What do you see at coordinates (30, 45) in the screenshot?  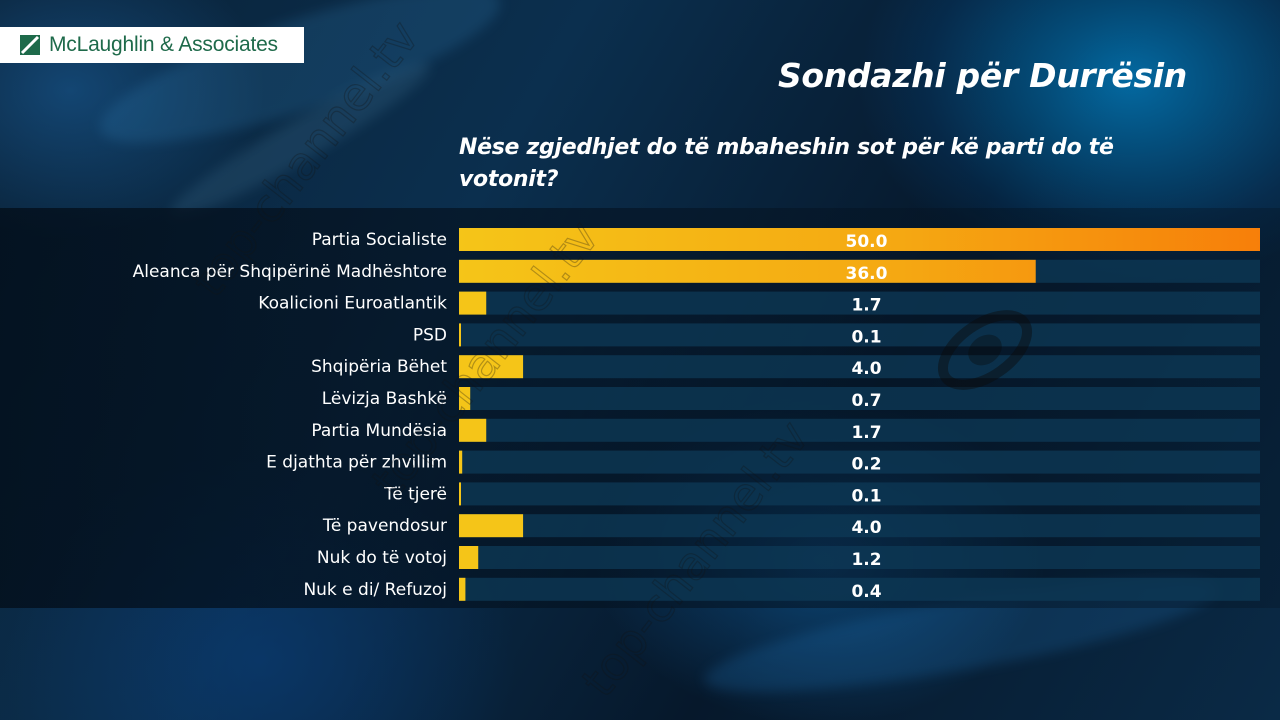 I see `logo-mark-icon` at bounding box center [30, 45].